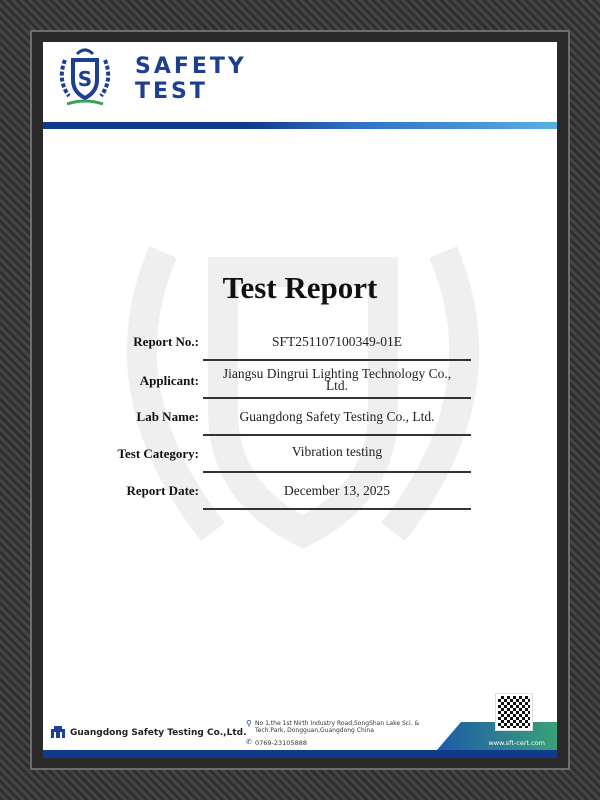  Describe the element at coordinates (337, 490) in the screenshot. I see `field-value: December 13, 2025` at that location.